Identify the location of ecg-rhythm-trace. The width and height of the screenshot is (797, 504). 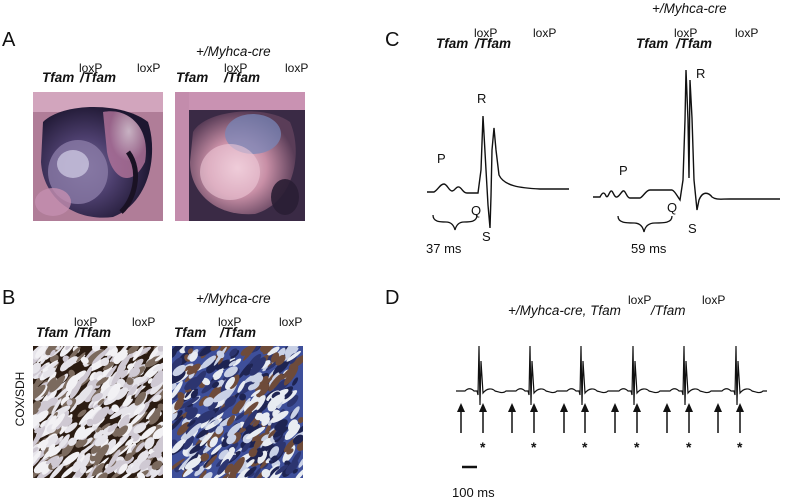
(611, 375).